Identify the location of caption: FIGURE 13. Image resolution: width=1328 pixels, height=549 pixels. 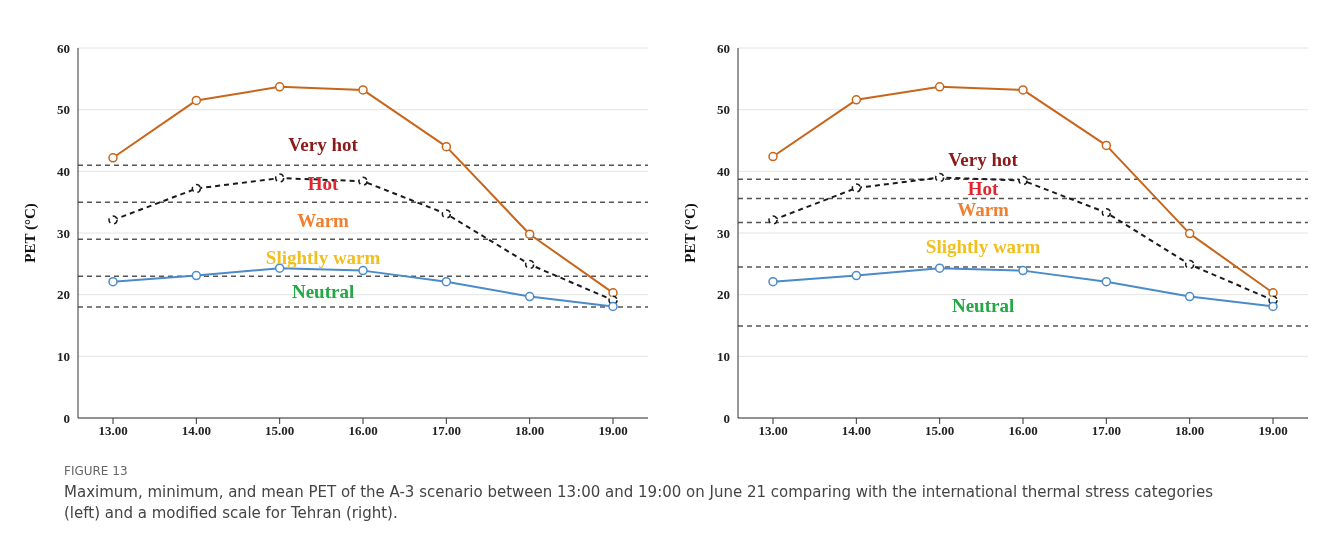
(96, 471).